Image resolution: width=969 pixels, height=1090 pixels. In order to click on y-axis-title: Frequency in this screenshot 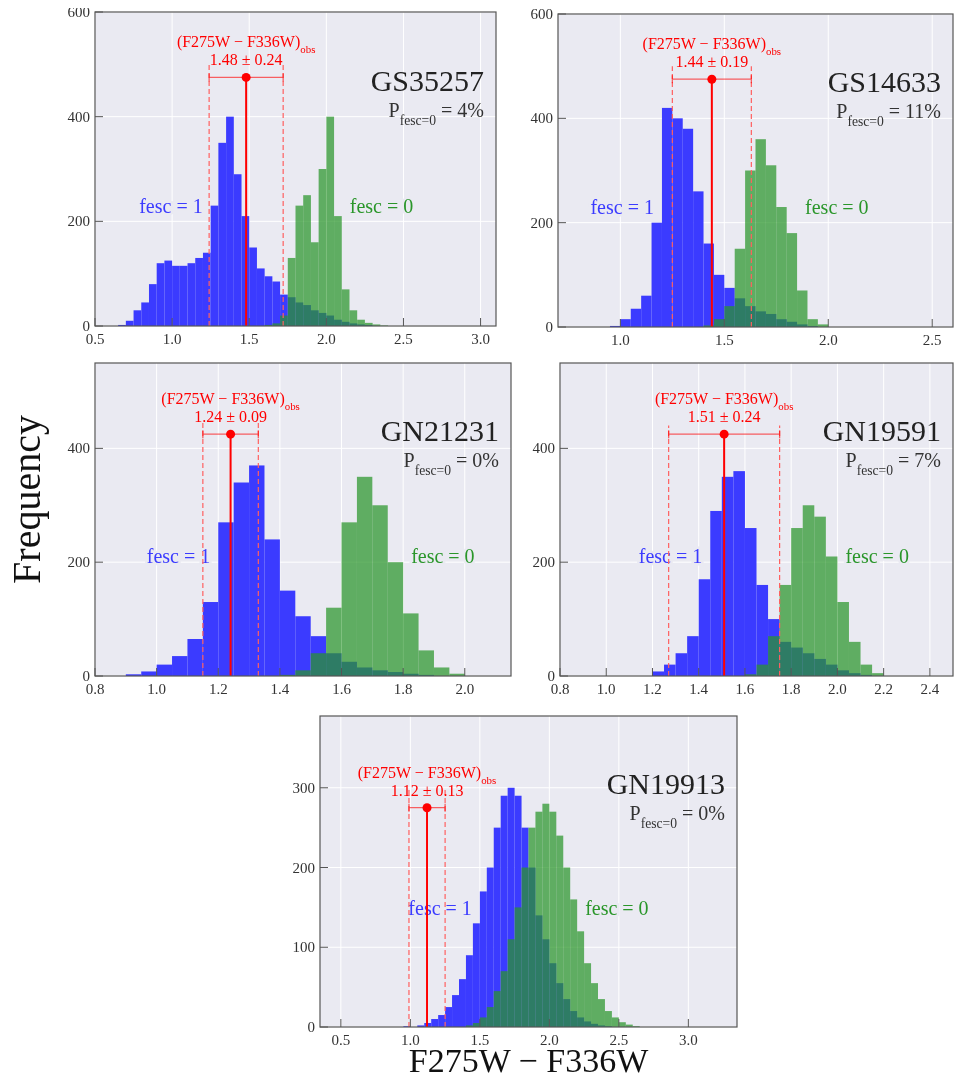, I will do `click(26, 499)`.